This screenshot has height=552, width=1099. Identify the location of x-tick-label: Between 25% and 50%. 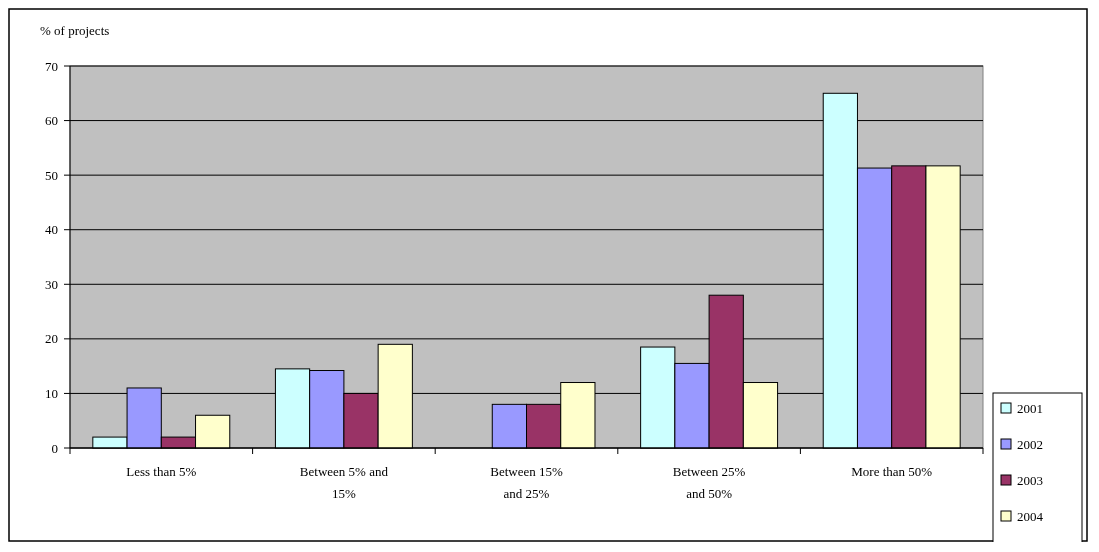
(709, 482).